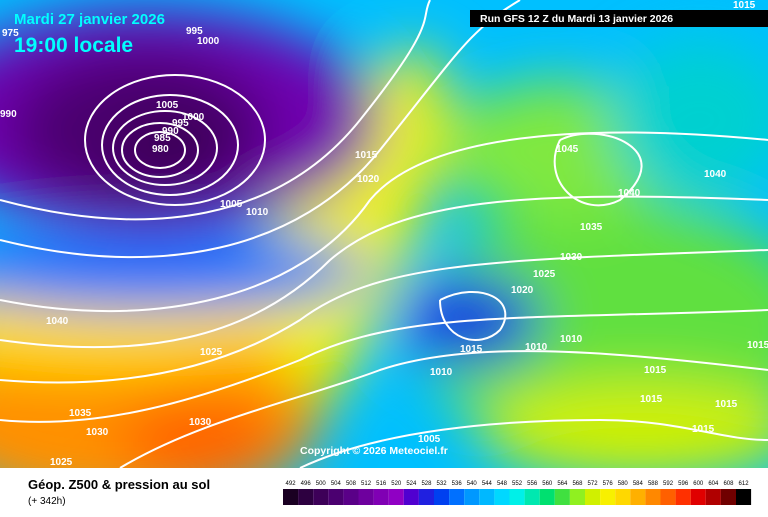 The width and height of the screenshot is (768, 517). What do you see at coordinates (374, 451) in the screenshot?
I see `copyright: Copyright © 2026 Meteociel.fr` at bounding box center [374, 451].